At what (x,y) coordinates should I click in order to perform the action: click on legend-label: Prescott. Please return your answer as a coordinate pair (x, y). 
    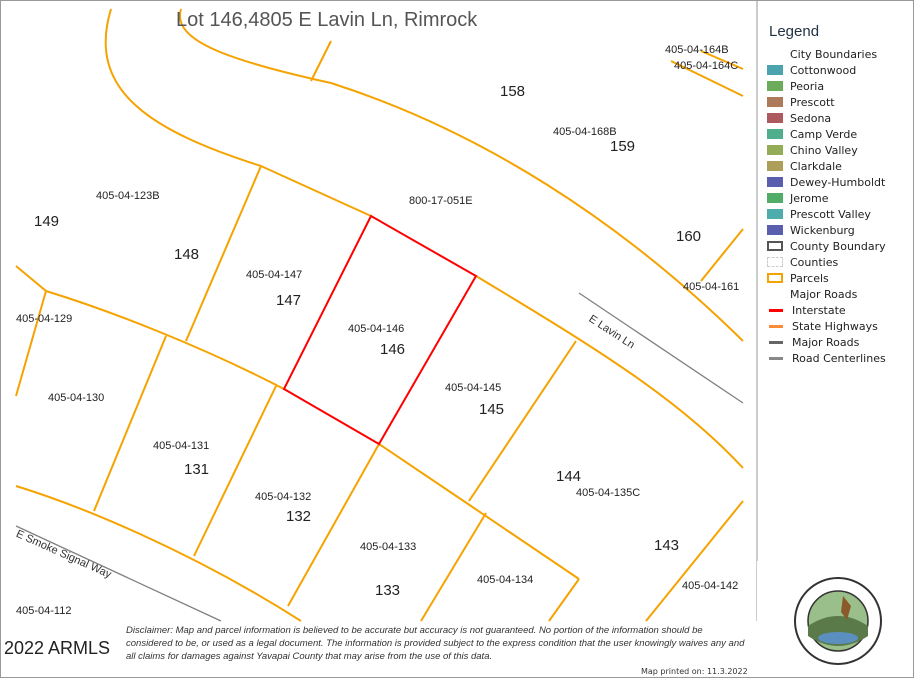
    Looking at the image, I should click on (812, 102).